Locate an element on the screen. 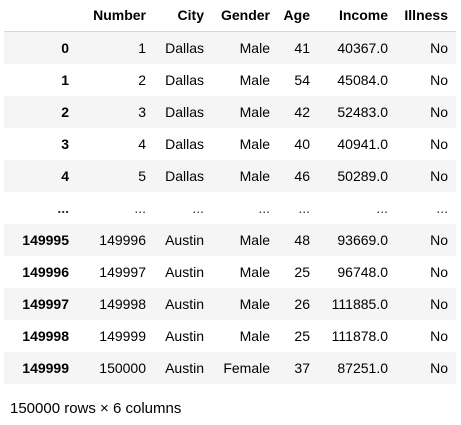 The height and width of the screenshot is (425, 461). table-row: 0 1 Dallas Male 41 40367.0 No is located at coordinates (230, 47).